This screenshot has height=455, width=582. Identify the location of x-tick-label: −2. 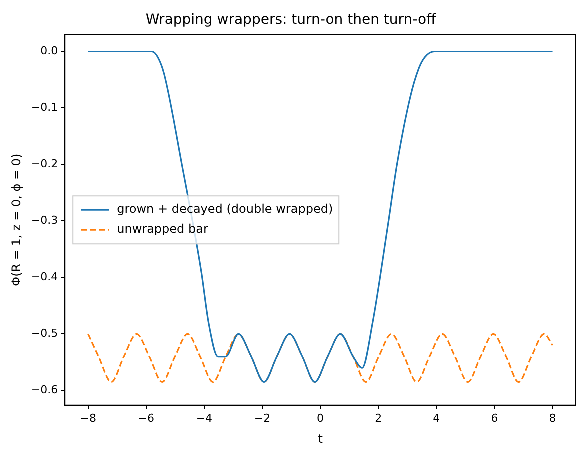
(262, 418).